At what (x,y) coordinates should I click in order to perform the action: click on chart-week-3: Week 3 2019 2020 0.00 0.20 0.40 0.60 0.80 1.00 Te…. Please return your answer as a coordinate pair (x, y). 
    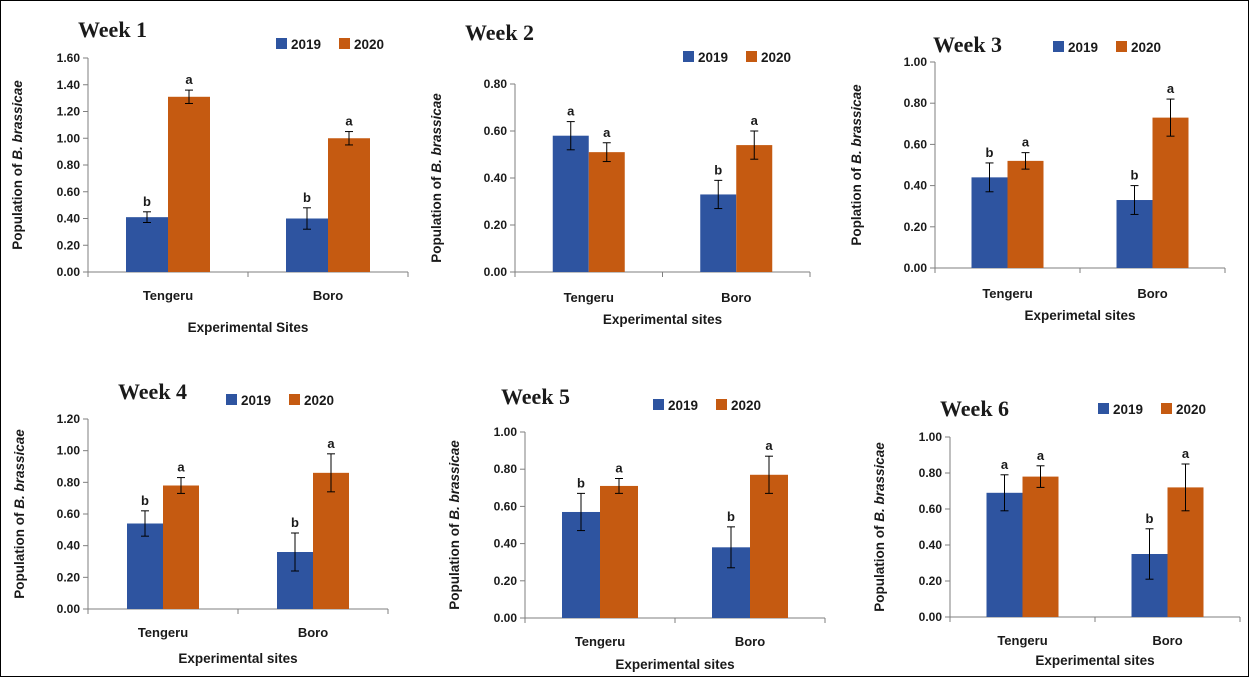
    Looking at the image, I should click on (1037, 177).